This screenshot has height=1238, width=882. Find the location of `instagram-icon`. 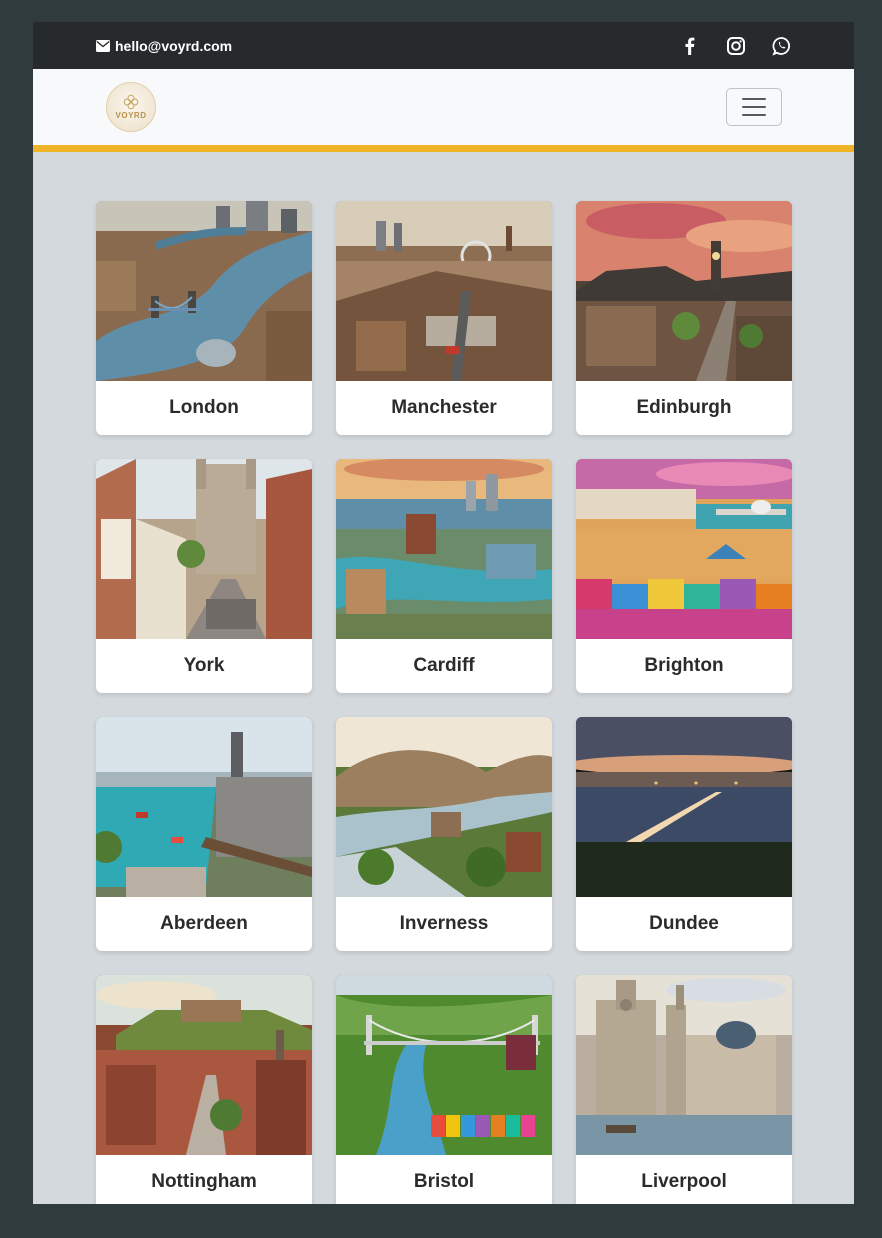

instagram-icon is located at coordinates (736, 46).